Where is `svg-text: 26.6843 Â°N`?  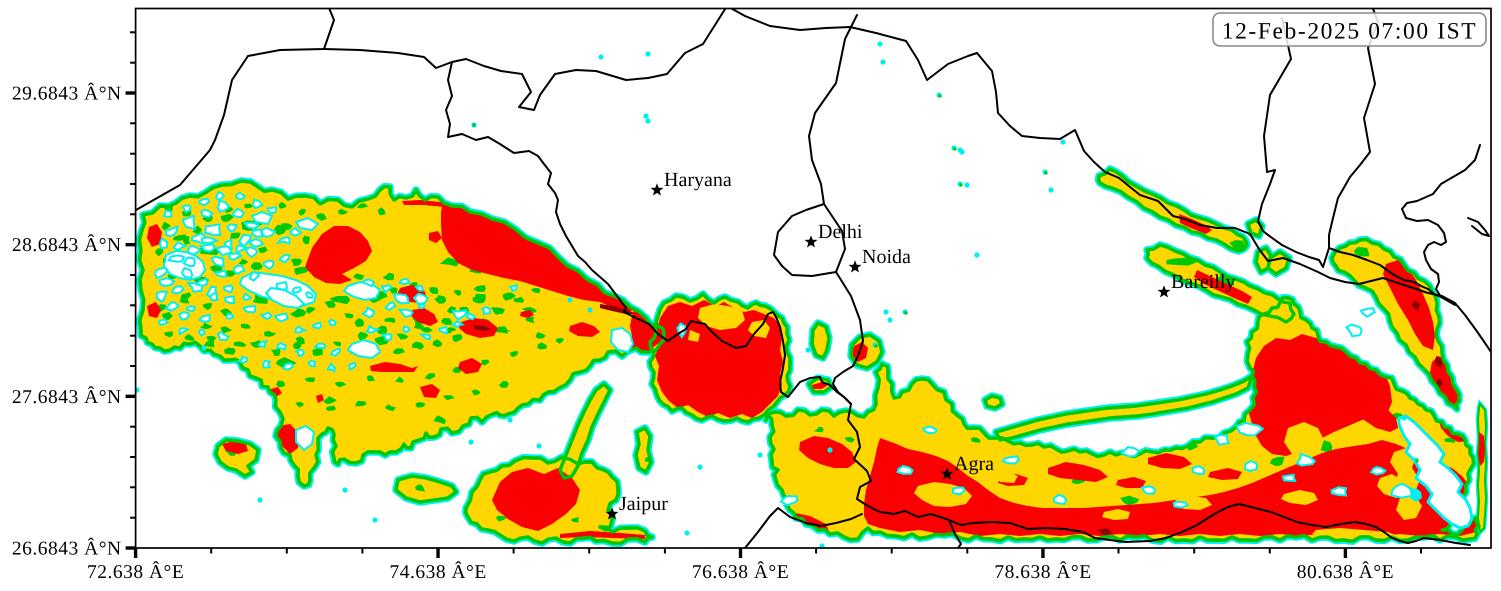
svg-text: 26.6843 Â°N is located at coordinates (67, 549).